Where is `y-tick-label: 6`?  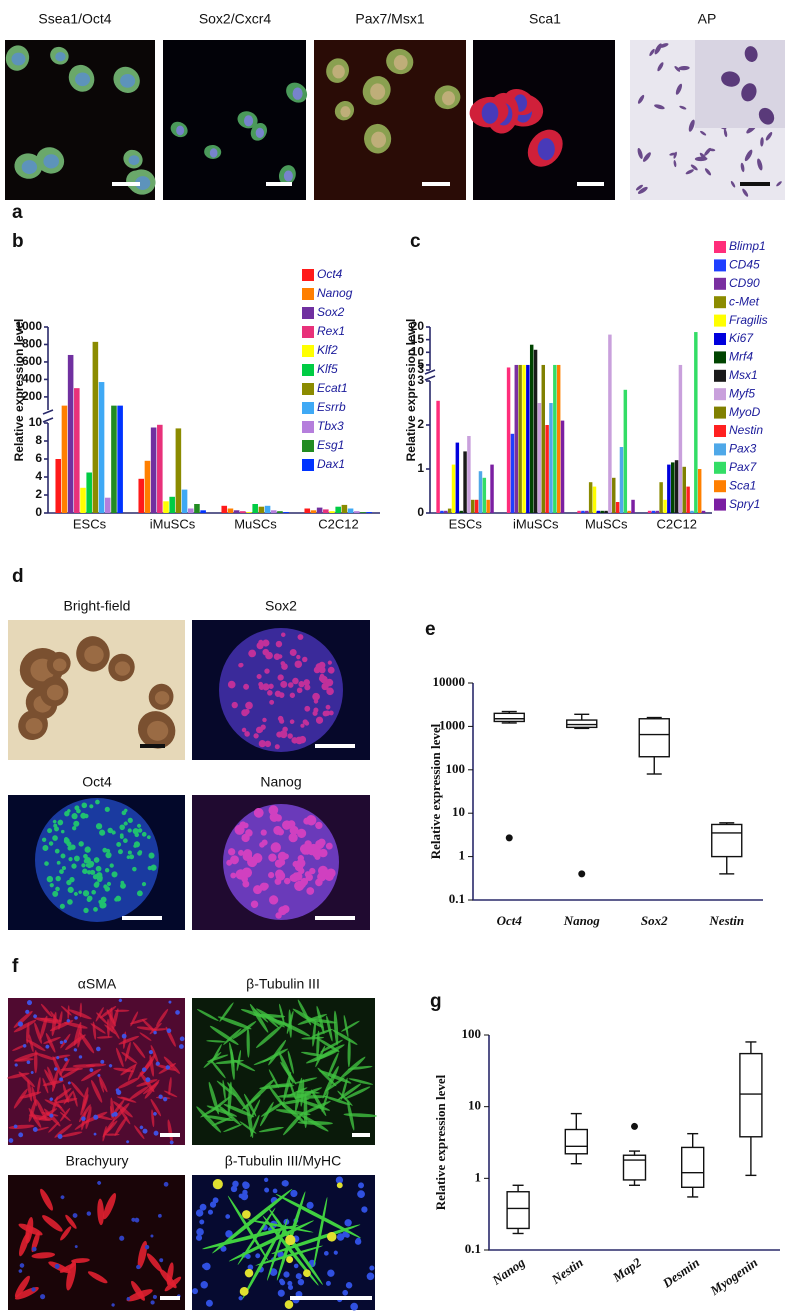
y-tick-label: 6 is located at coordinates (38, 458).